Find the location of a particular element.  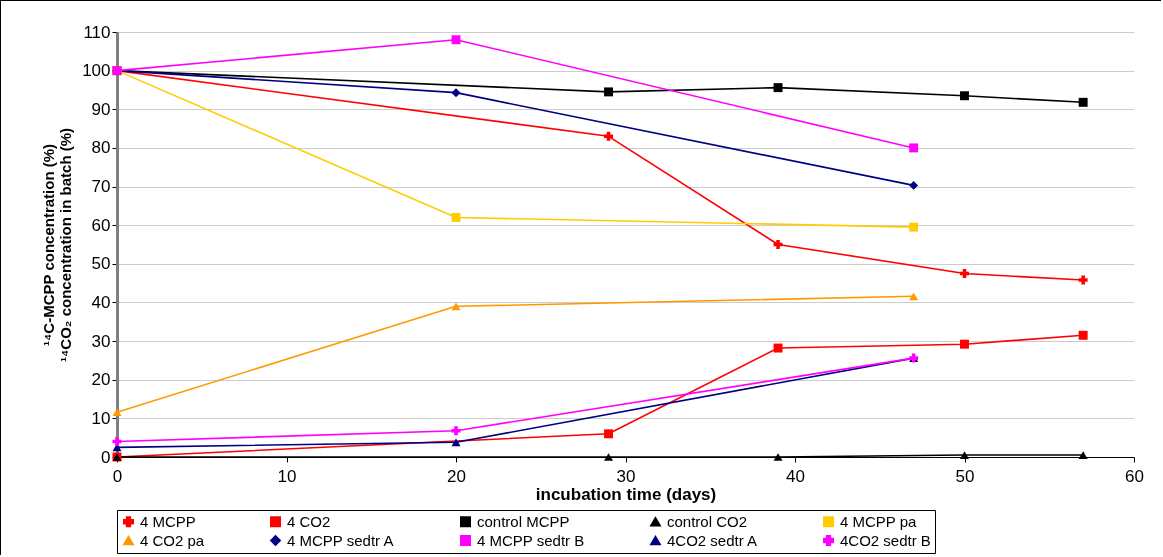

y-tick-label: 90 is located at coordinates (101, 109).